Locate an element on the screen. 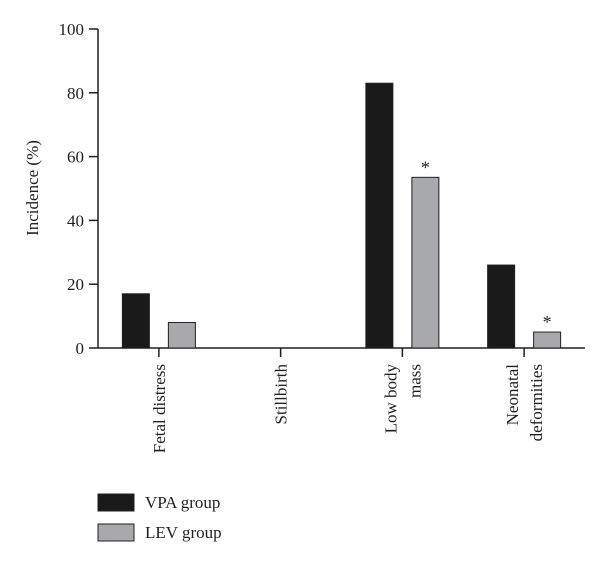 This screenshot has height=563, width=600. y-axis: 0 20 40 60 80 100 is located at coordinates (79, 189).